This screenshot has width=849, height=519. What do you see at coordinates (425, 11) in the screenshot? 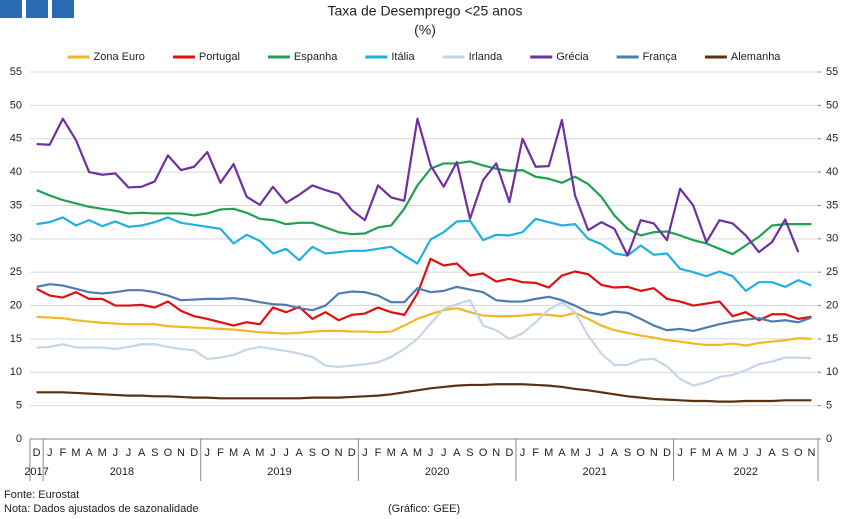
I see `chart-title: Taxa de Desemprego <25 anos` at bounding box center [425, 11].